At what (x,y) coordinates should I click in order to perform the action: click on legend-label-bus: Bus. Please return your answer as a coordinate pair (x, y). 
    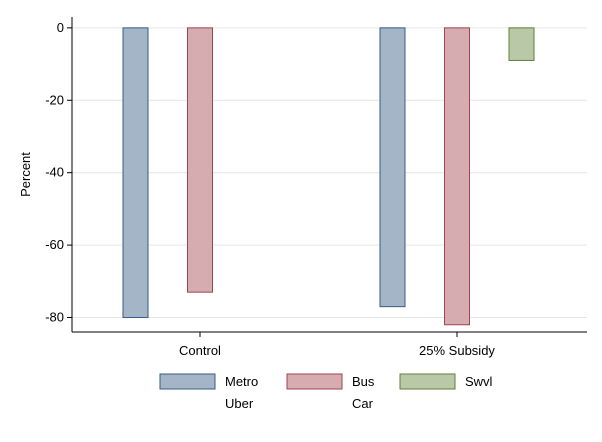
    Looking at the image, I should click on (363, 381).